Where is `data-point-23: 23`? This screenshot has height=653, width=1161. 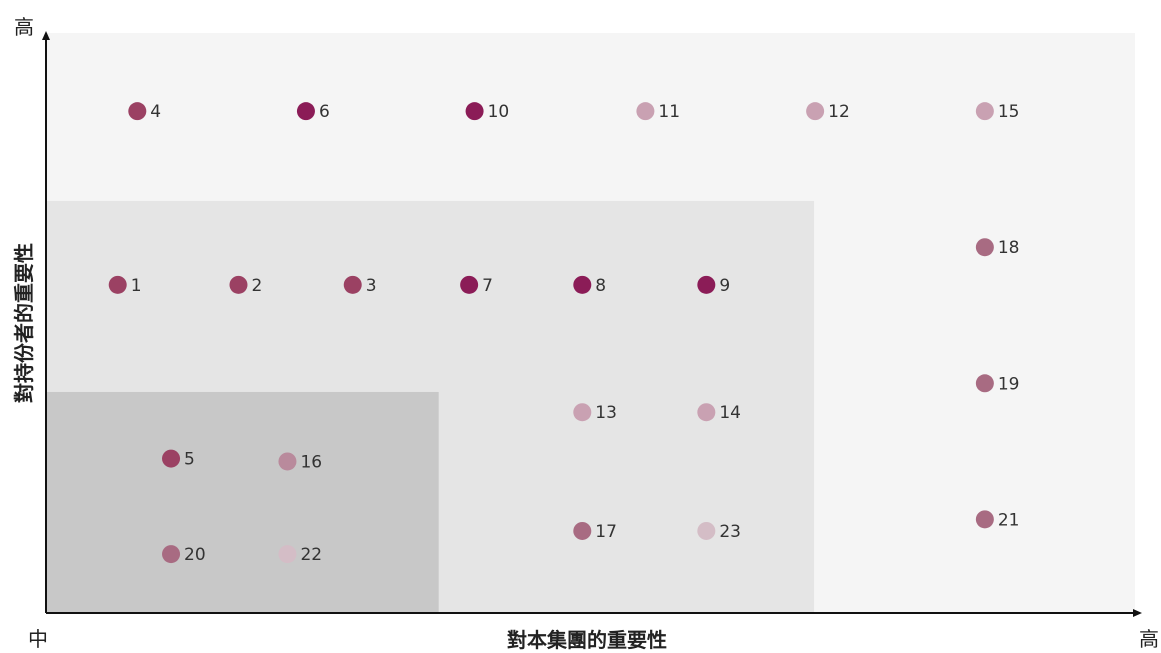 data-point-23: 23 is located at coordinates (719, 531).